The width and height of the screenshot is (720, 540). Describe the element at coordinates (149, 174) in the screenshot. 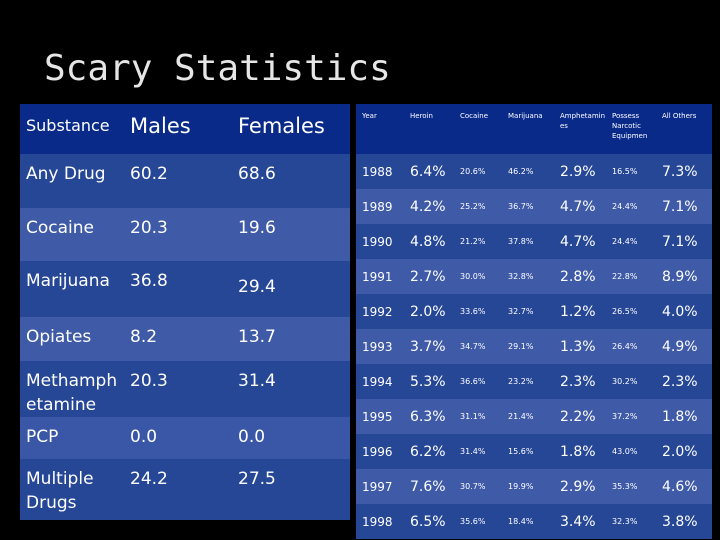

I see `males-cell: 60.2` at that location.